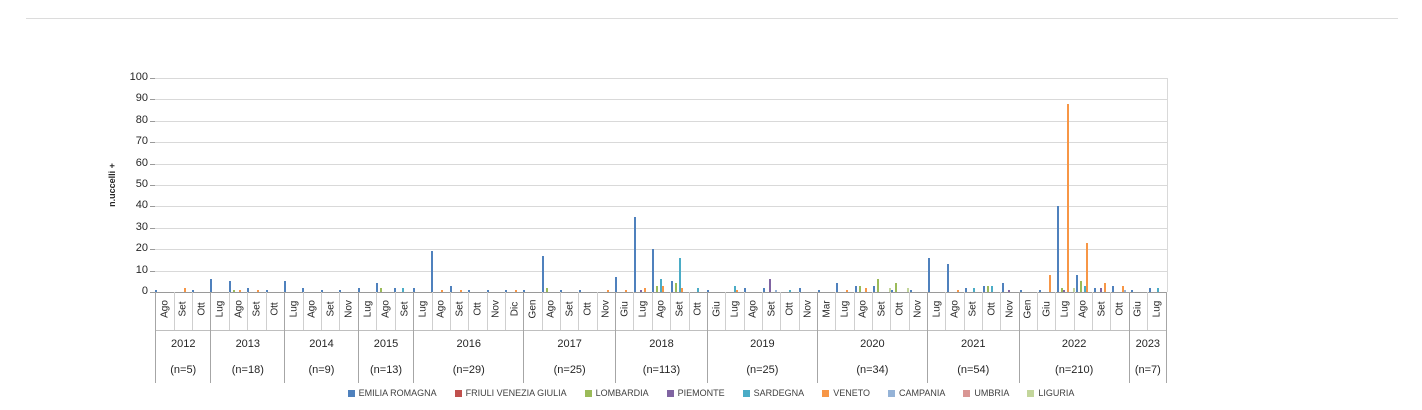 Image resolution: width=1422 pixels, height=410 pixels. What do you see at coordinates (973, 344) in the screenshot?
I see `year-label: 2021` at bounding box center [973, 344].